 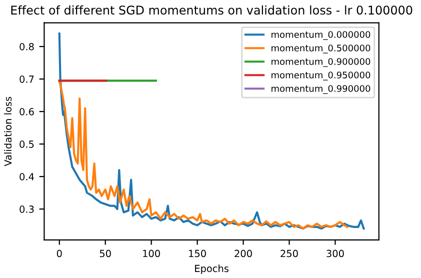 What do you see at coordinates (289, 254) in the screenshot?
I see `x-tick-label: 250` at bounding box center [289, 254].